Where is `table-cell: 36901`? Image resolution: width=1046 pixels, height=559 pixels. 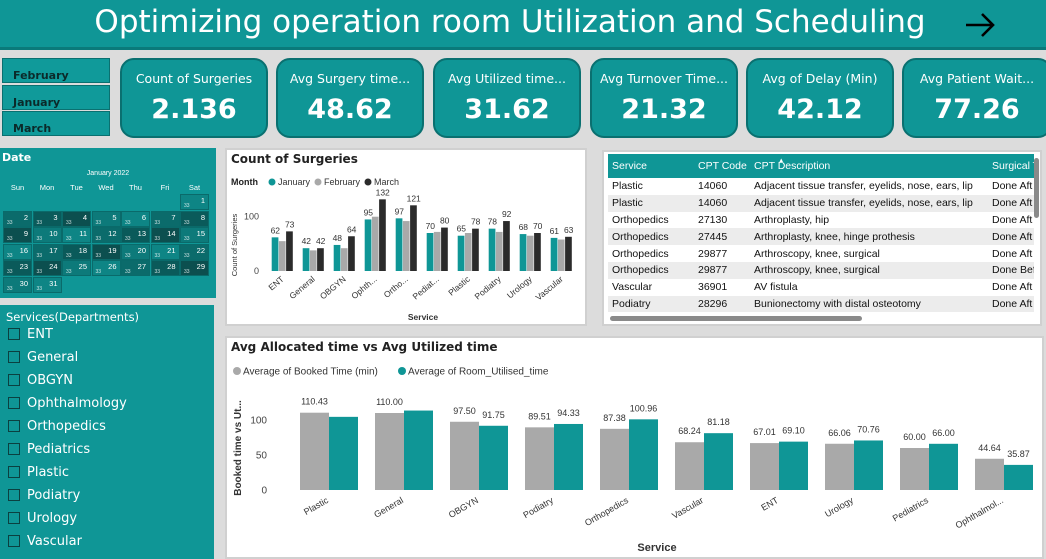
table-cell: 36901 is located at coordinates (713, 287).